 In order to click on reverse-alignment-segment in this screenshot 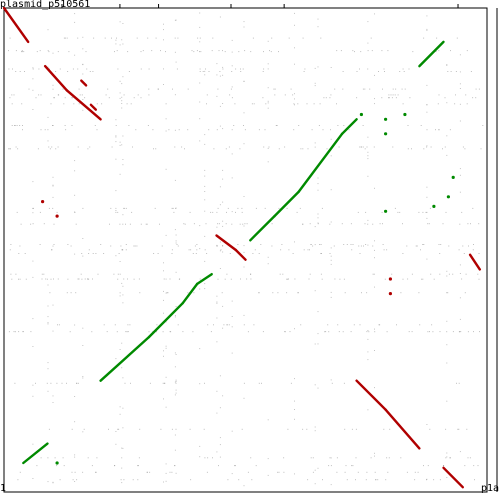, I will do `click(371, 395)`.